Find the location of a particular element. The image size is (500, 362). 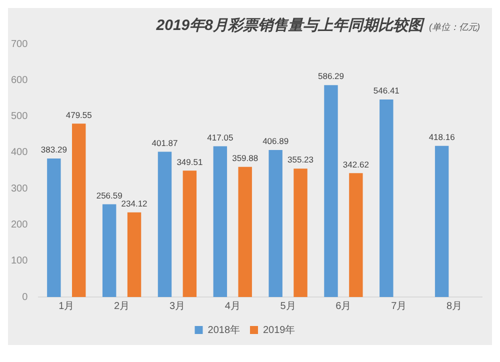

x-tick-label: 6月 is located at coordinates (344, 306).